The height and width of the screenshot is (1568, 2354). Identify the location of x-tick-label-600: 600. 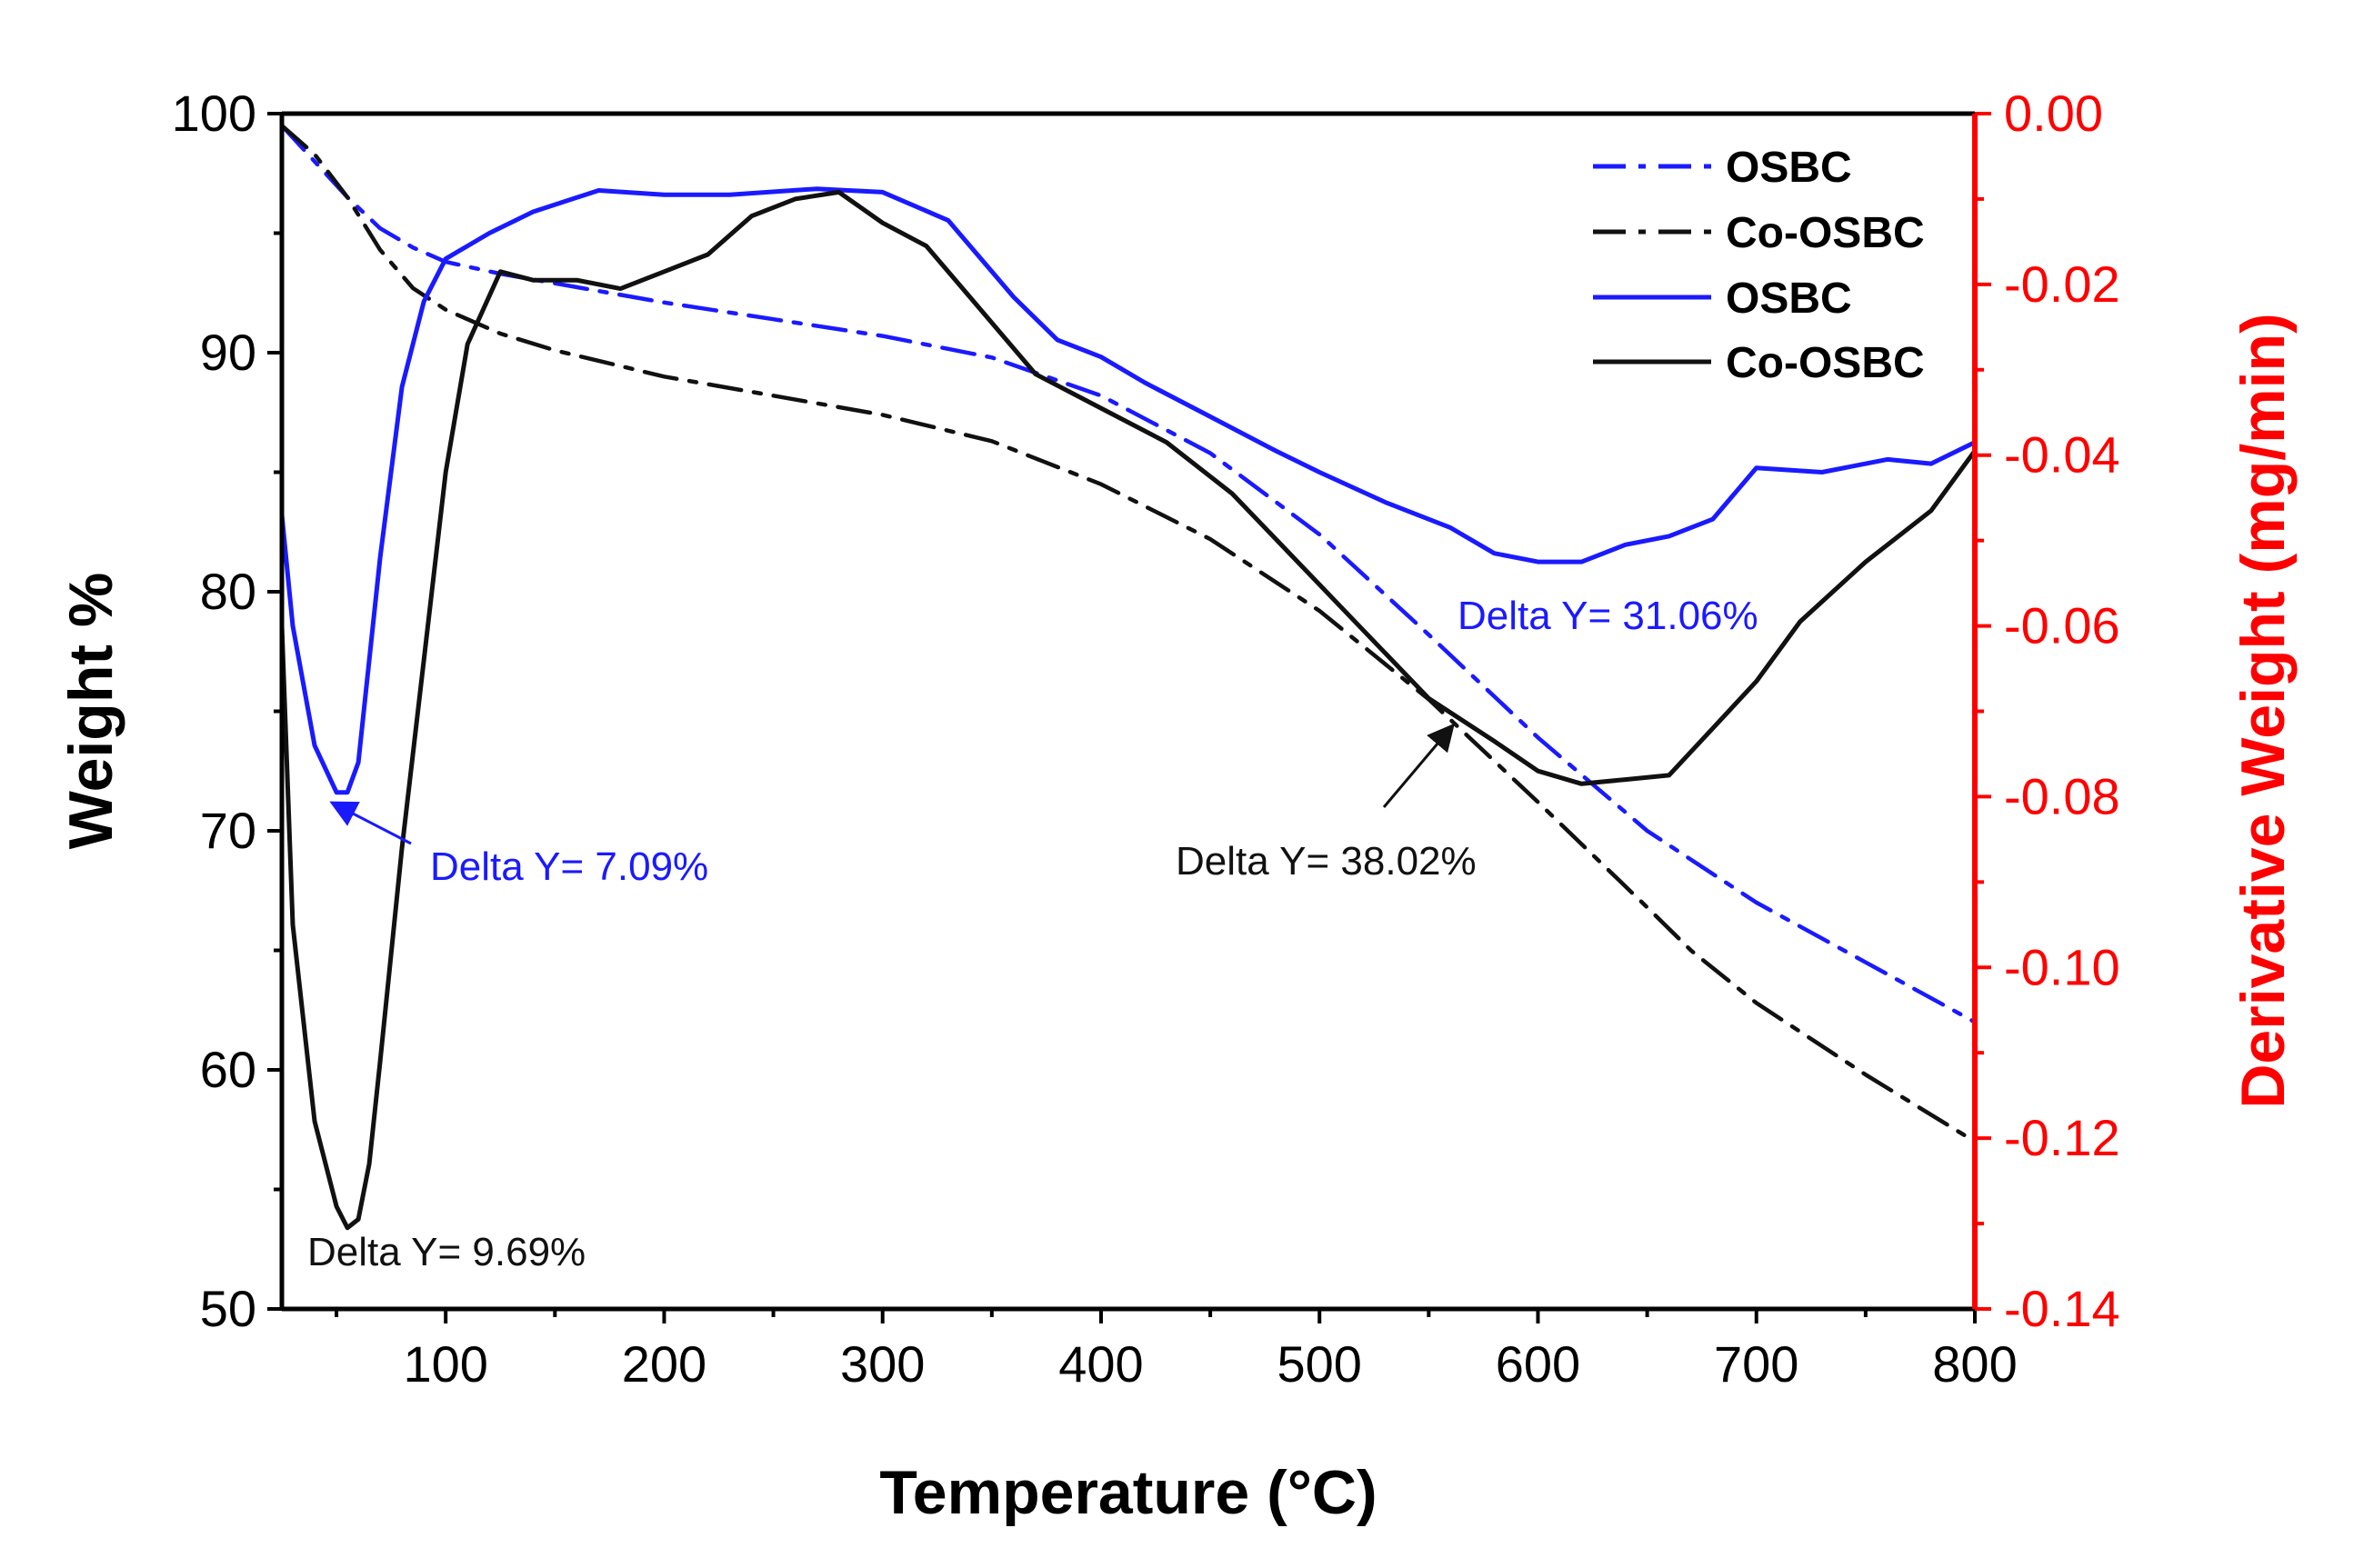
(1538, 1364).